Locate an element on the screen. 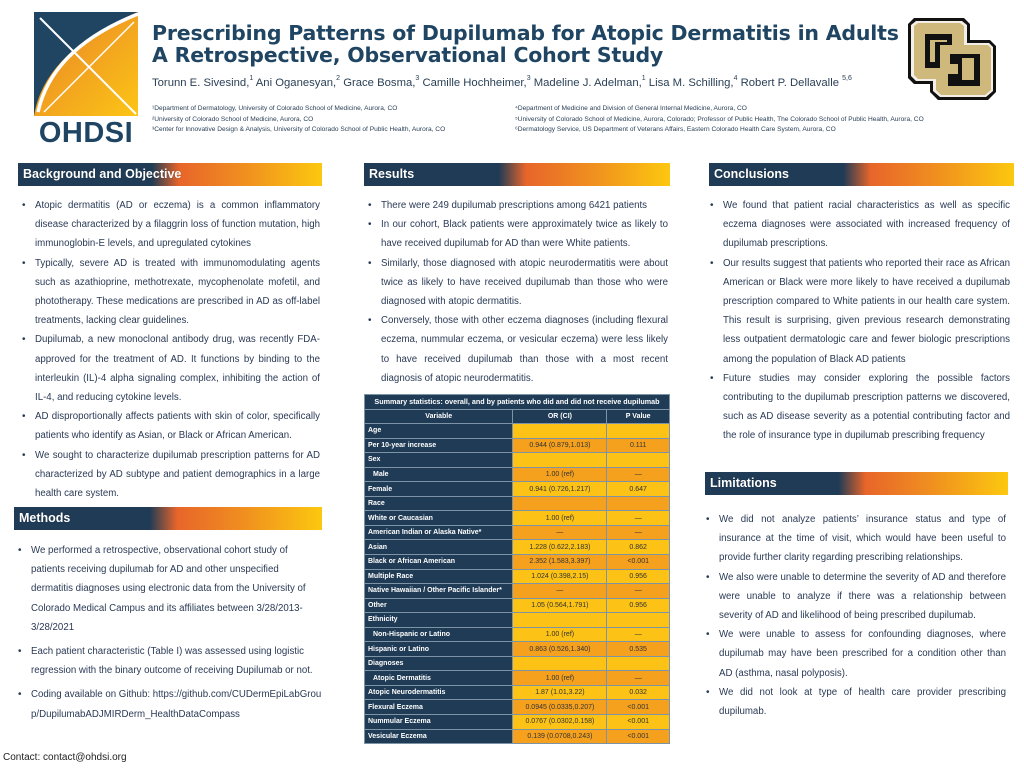 Image resolution: width=1024 pixels, height=768 pixels. author: Lisa M. Schilling, is located at coordinates (691, 83).